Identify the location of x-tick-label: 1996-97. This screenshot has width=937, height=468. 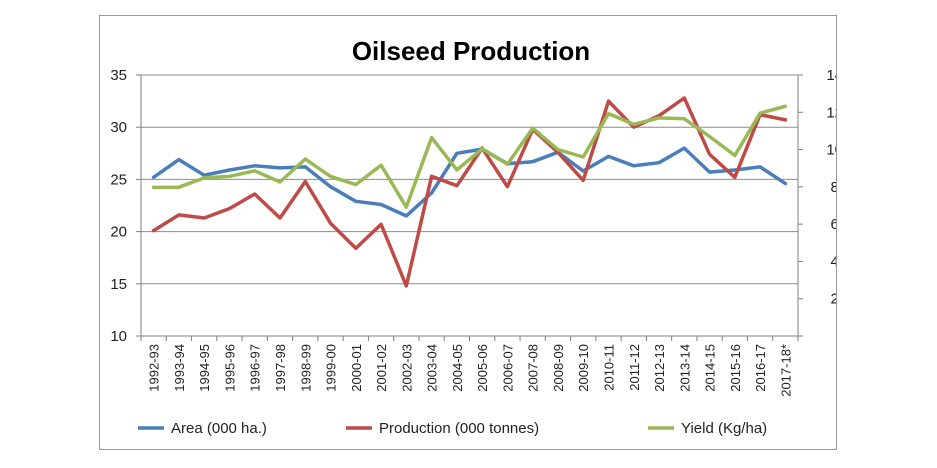
(255, 368).